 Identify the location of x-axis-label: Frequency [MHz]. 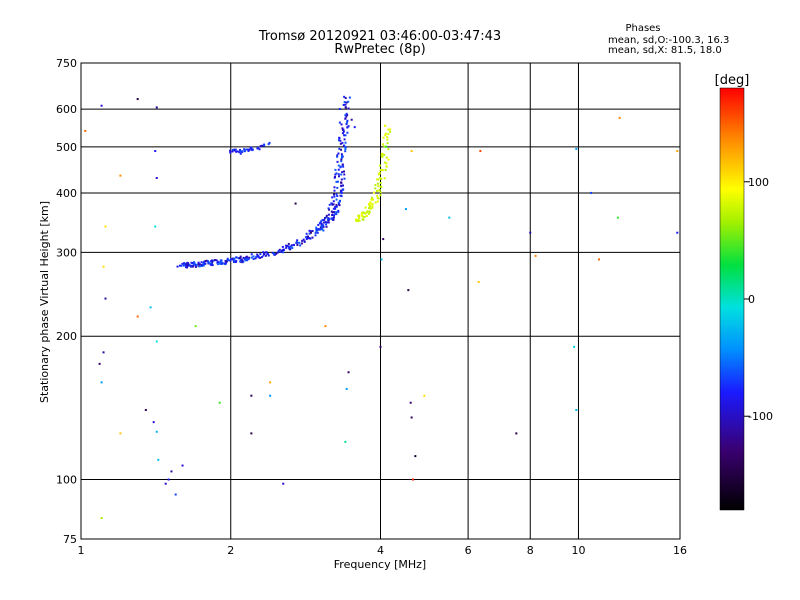
(380, 564).